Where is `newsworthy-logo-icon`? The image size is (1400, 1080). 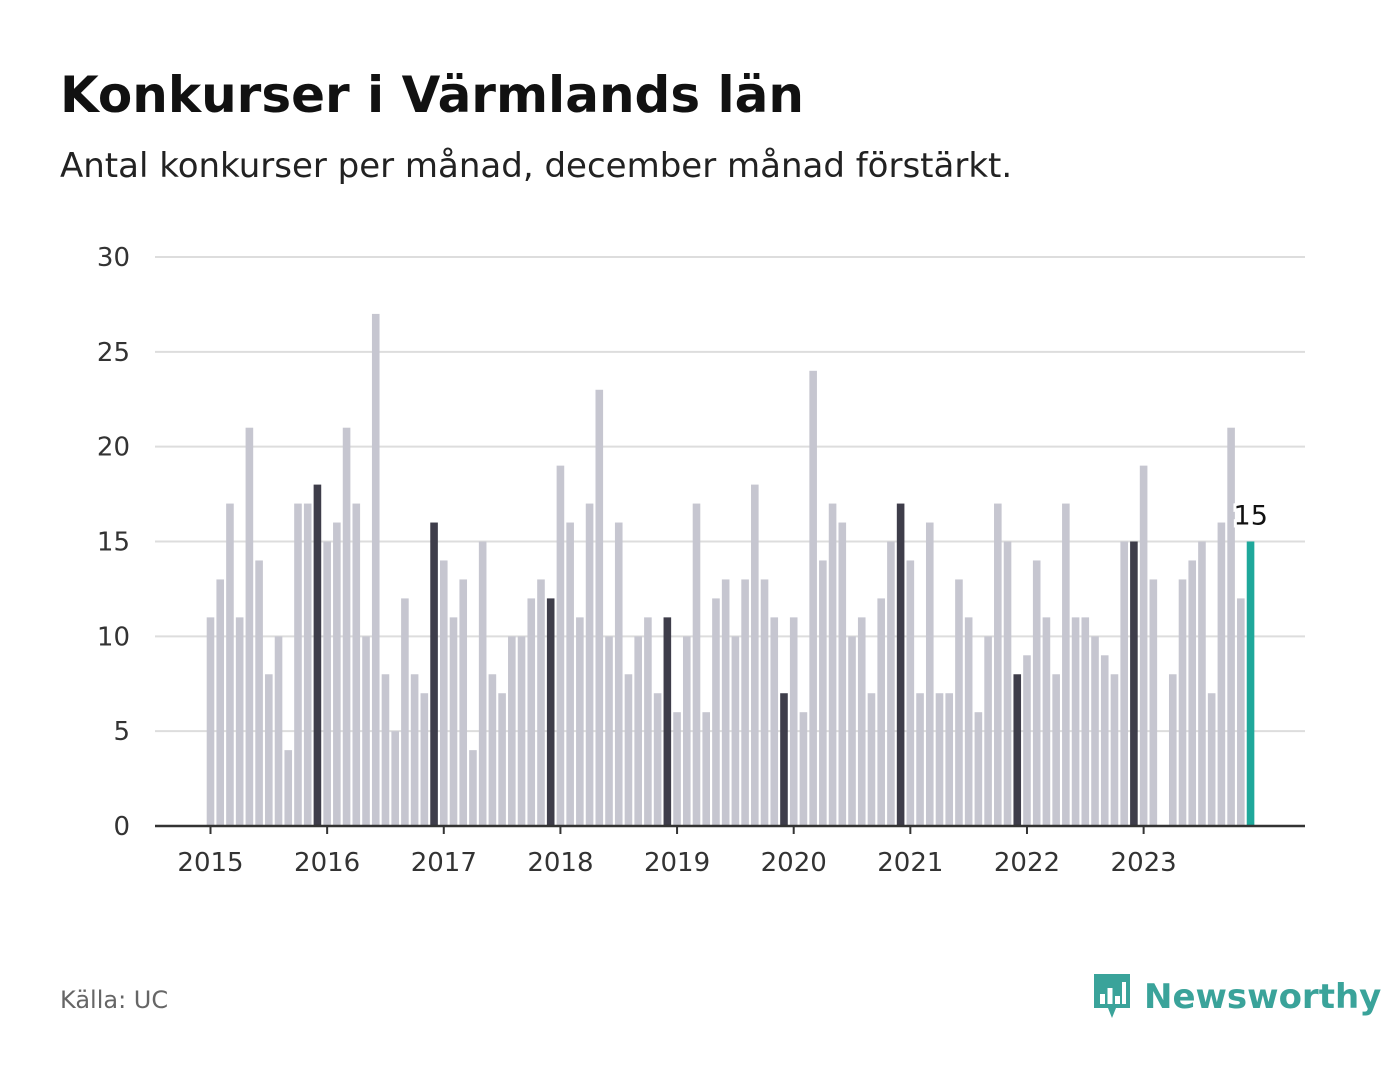 newsworthy-logo-icon is located at coordinates (1112, 996).